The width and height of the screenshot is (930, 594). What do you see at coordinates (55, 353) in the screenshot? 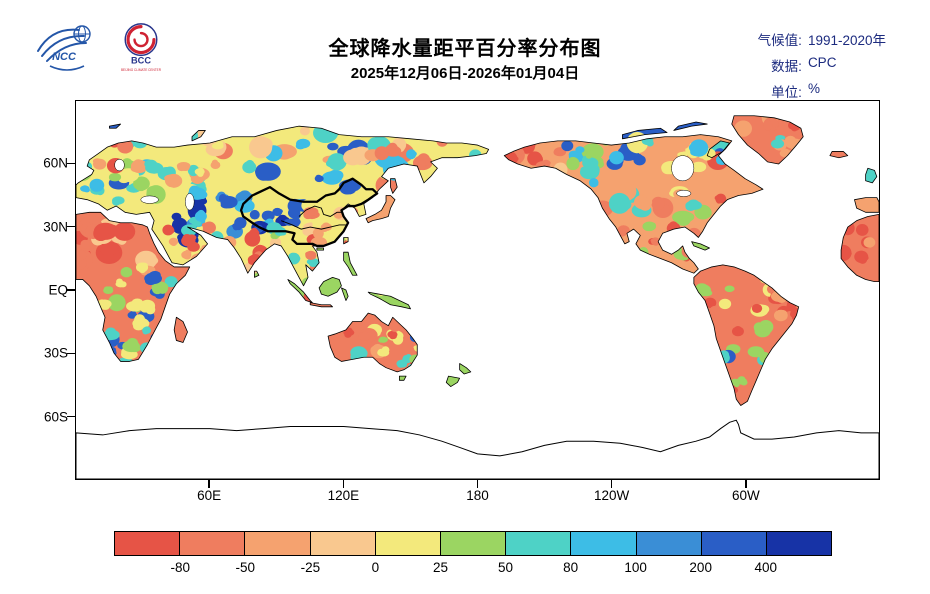
I see `lat-tick-label: 30S` at bounding box center [55, 353].